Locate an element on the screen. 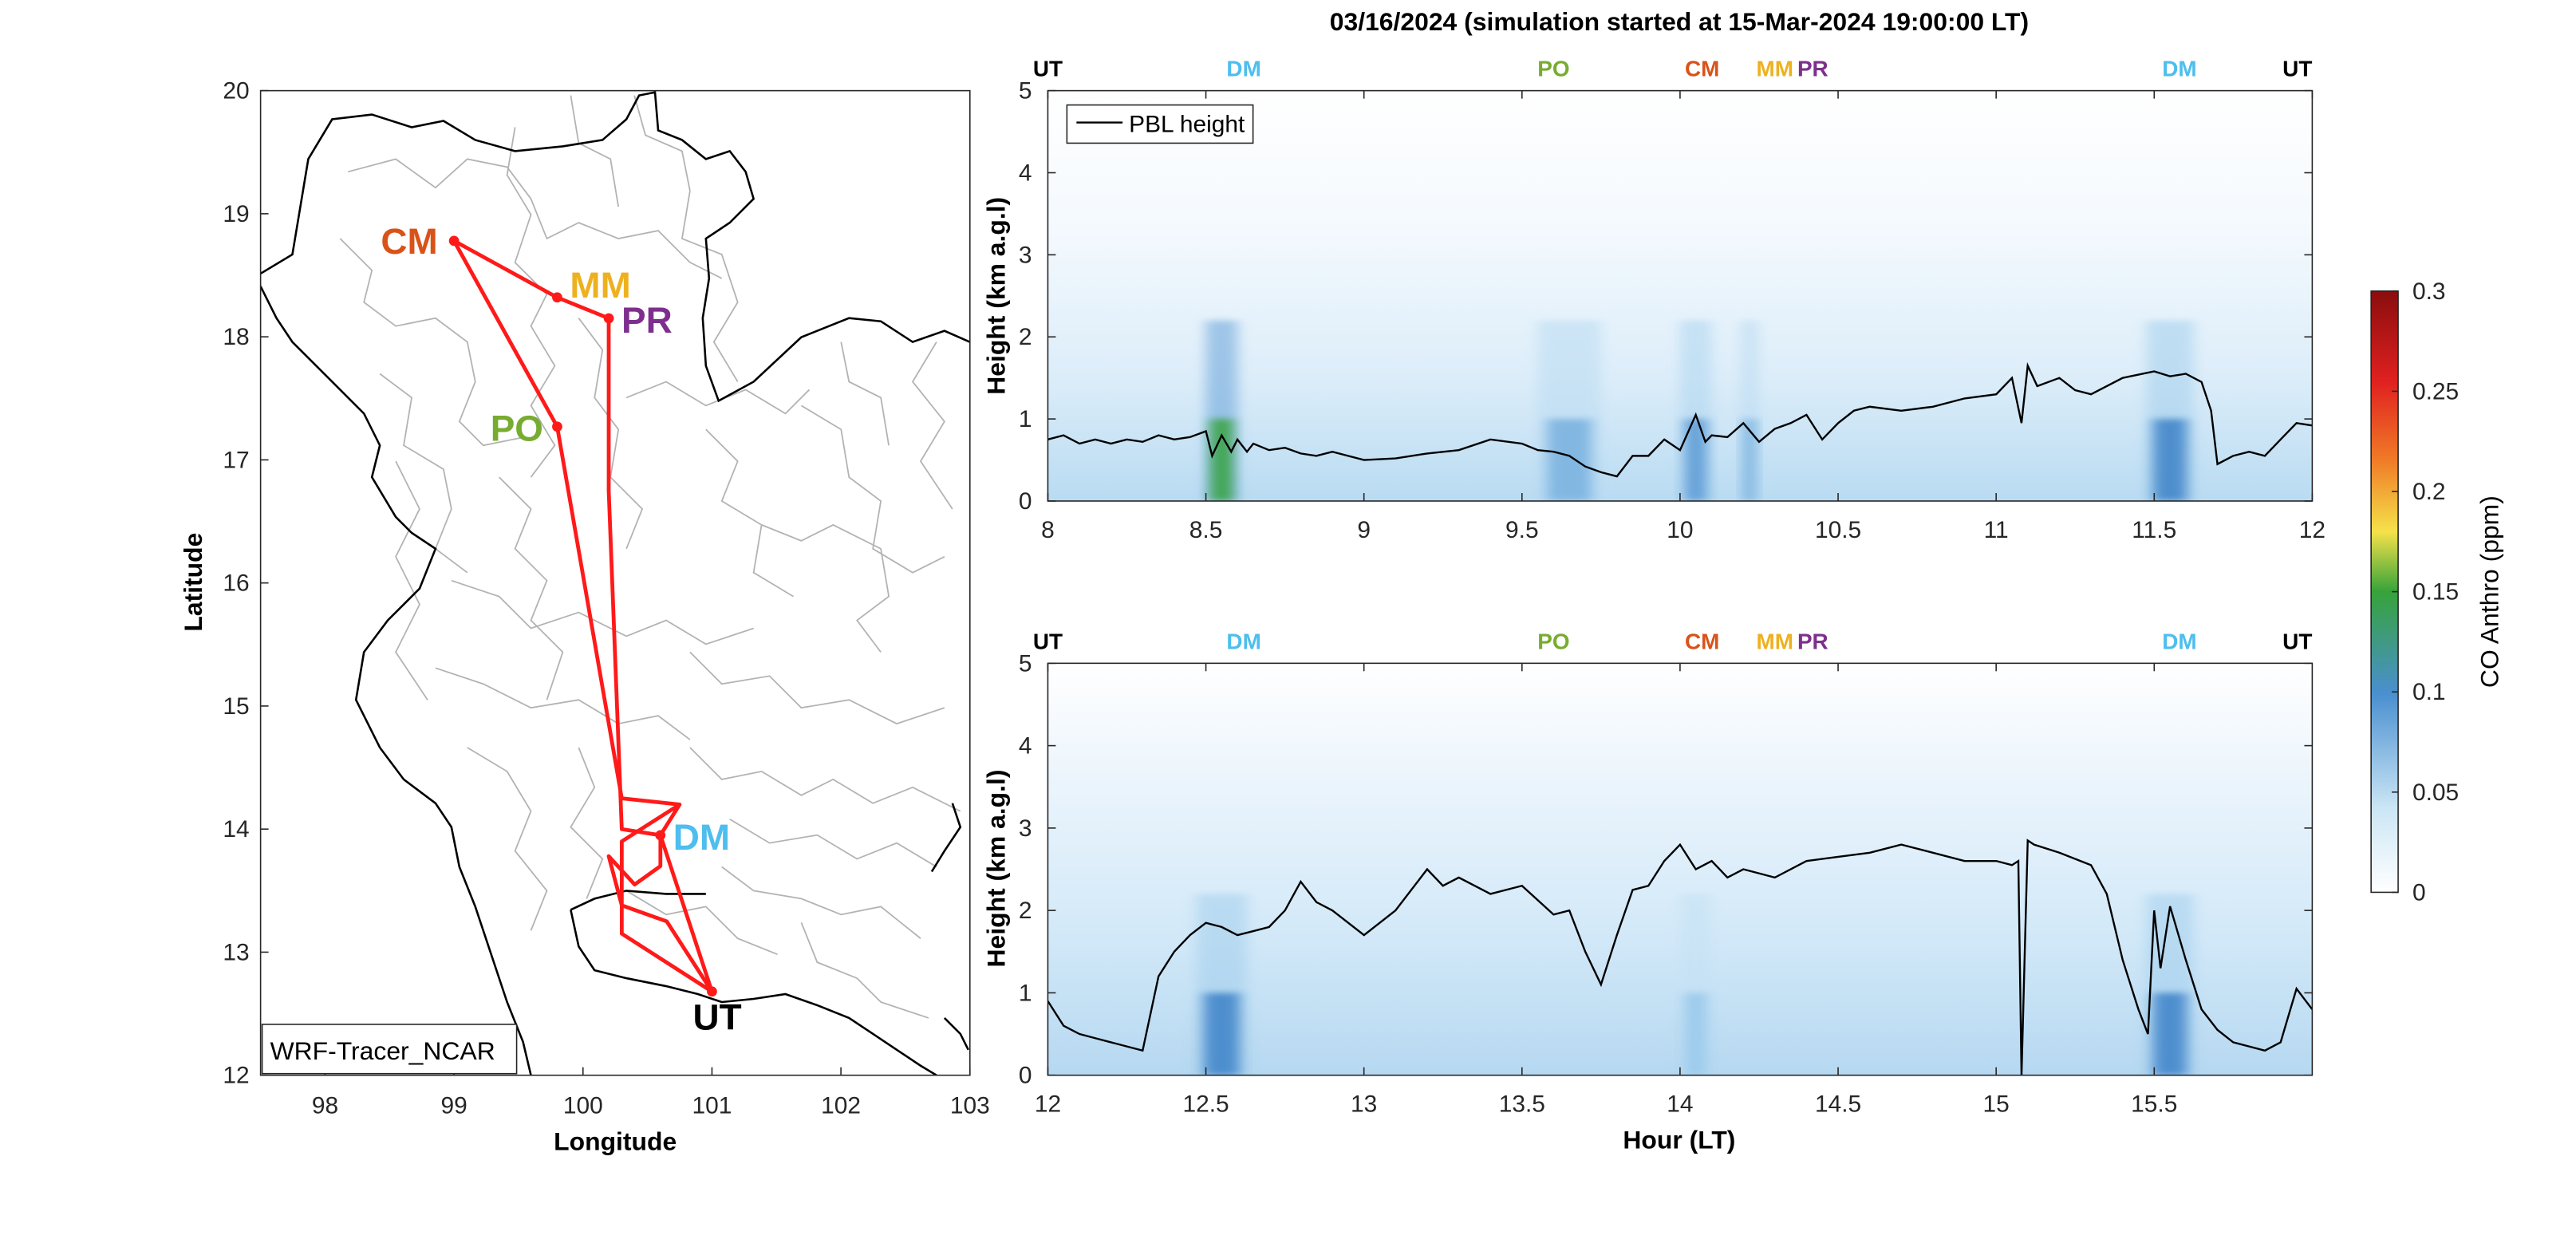 This screenshot has width=2576, height=1251. x-tick-label: 15.5 is located at coordinates (2154, 1104).